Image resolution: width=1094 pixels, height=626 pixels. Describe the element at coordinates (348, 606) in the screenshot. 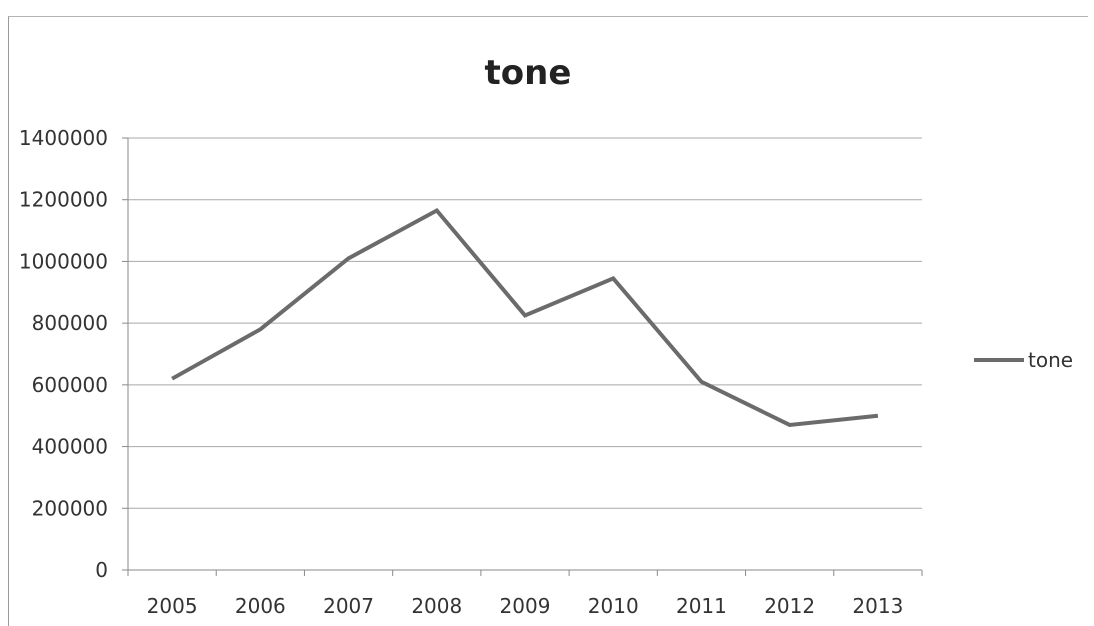

I see `x-tick-label: 2007` at that location.